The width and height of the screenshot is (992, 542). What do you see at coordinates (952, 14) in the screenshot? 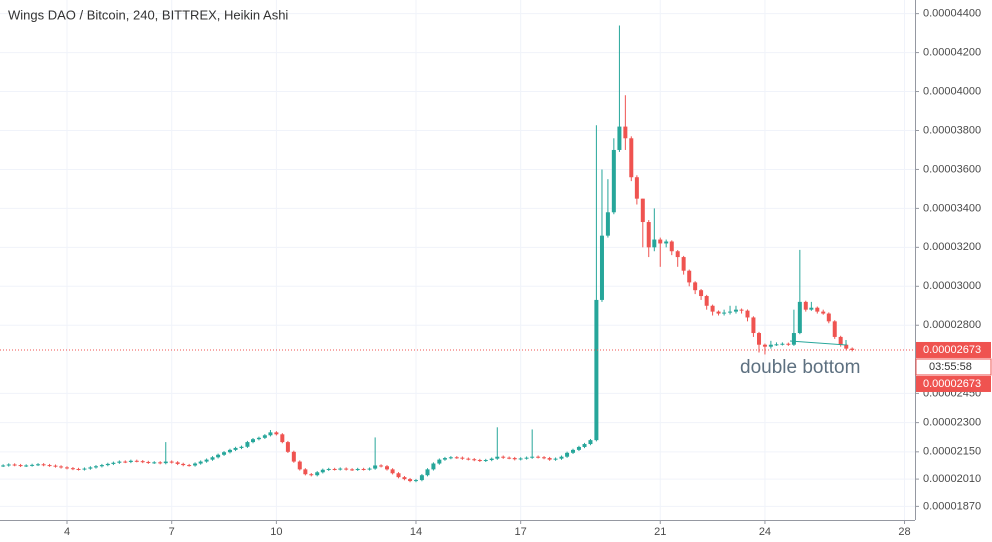
I see `y-tick-label: 0.00004400` at bounding box center [952, 14].